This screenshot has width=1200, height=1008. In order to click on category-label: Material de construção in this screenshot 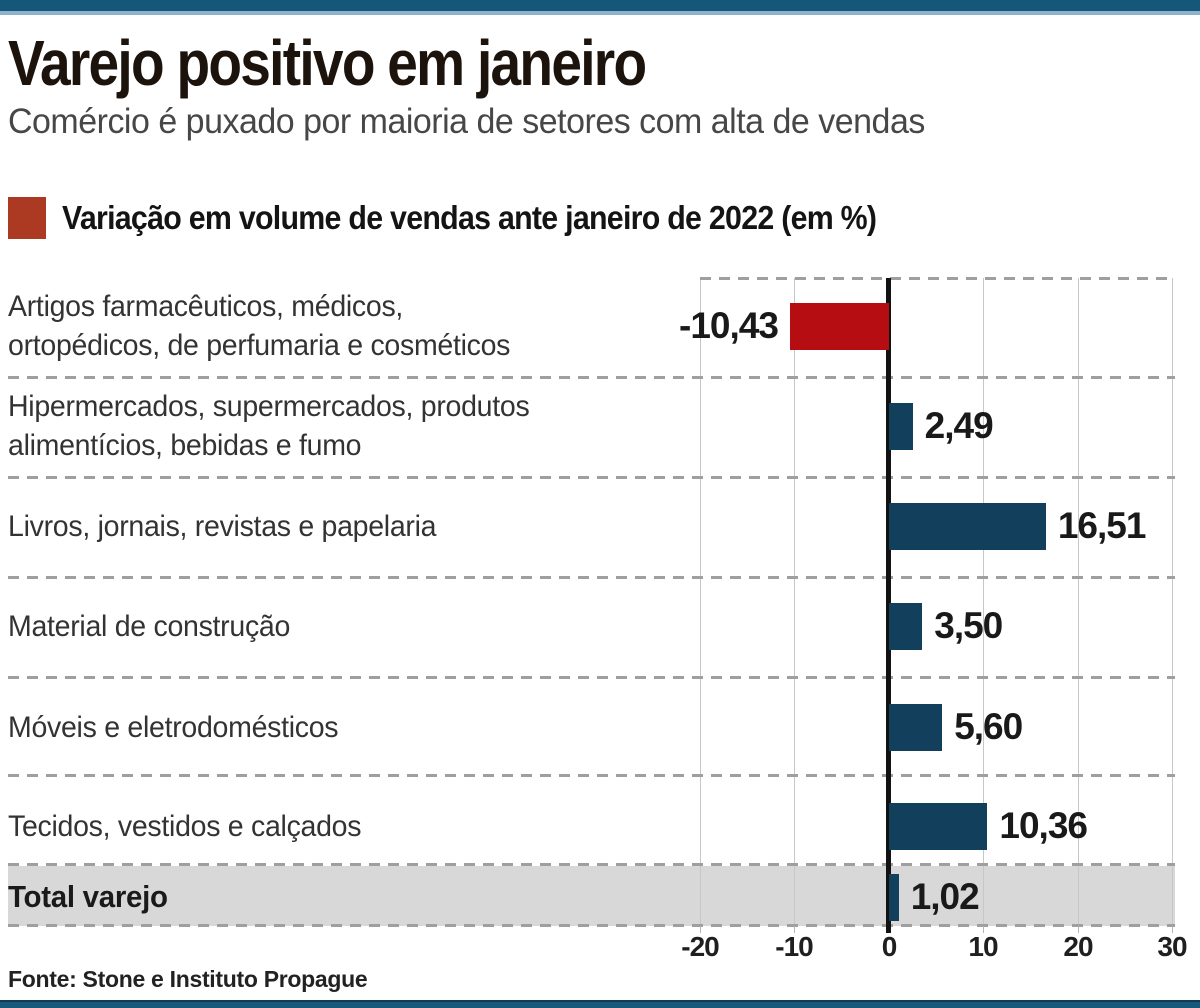, I will do `click(149, 626)`.